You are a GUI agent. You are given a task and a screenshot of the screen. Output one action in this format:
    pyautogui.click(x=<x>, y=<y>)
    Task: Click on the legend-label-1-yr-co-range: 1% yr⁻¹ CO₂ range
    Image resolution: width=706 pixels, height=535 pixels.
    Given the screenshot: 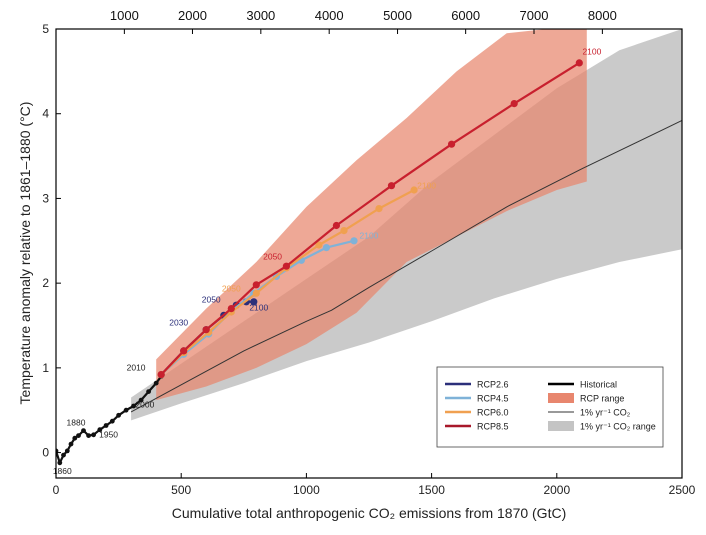 What is the action you would take?
    pyautogui.click(x=618, y=427)
    